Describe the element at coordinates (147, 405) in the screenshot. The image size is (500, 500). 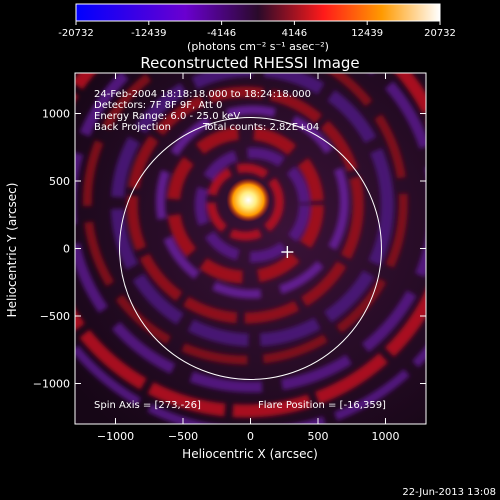
I see `spin-axis-label: Spin Axis = [273,-26]` at that location.